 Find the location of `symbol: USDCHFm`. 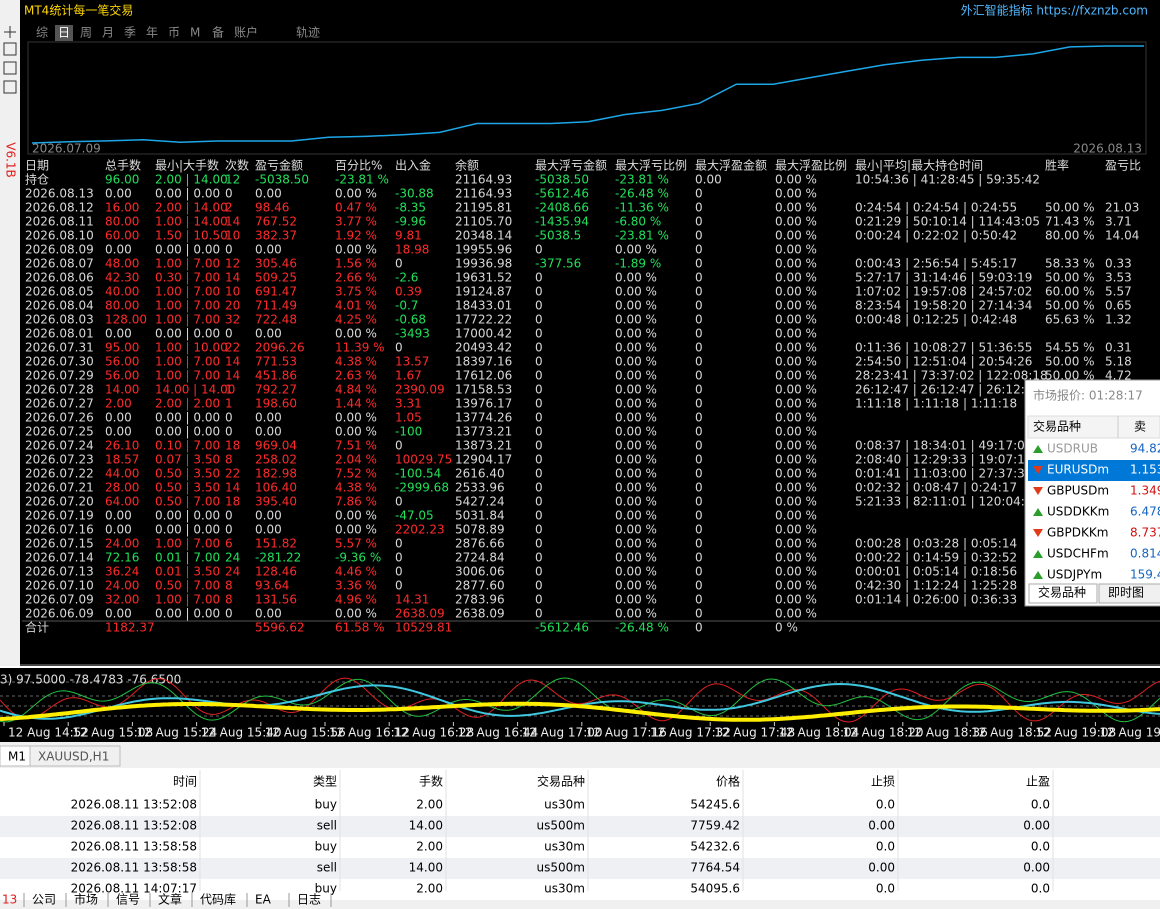

symbol: USDCHFm is located at coordinates (1078, 554).